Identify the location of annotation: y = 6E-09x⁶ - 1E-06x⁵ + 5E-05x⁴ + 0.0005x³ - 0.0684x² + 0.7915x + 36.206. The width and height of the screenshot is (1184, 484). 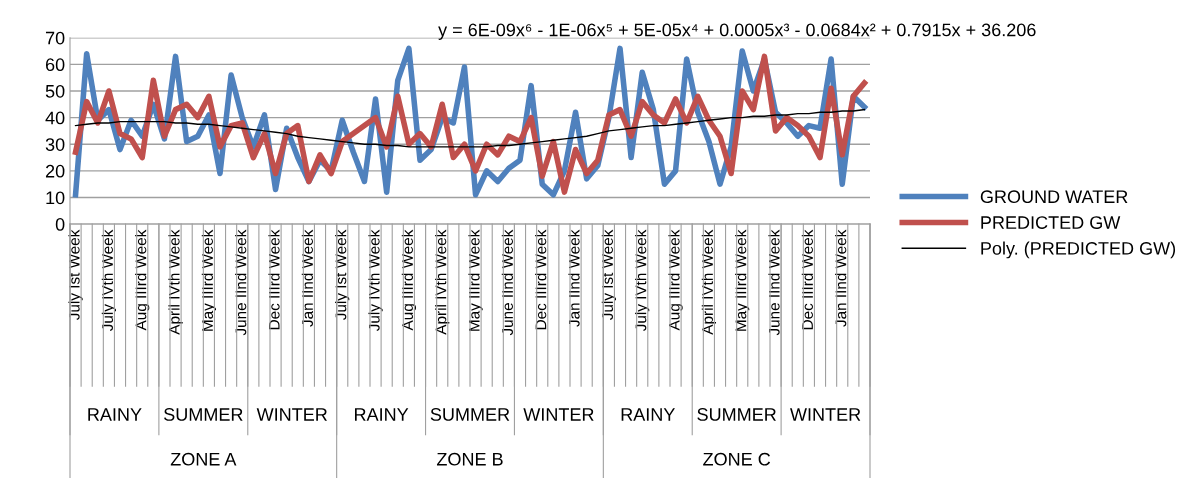
(737, 31).